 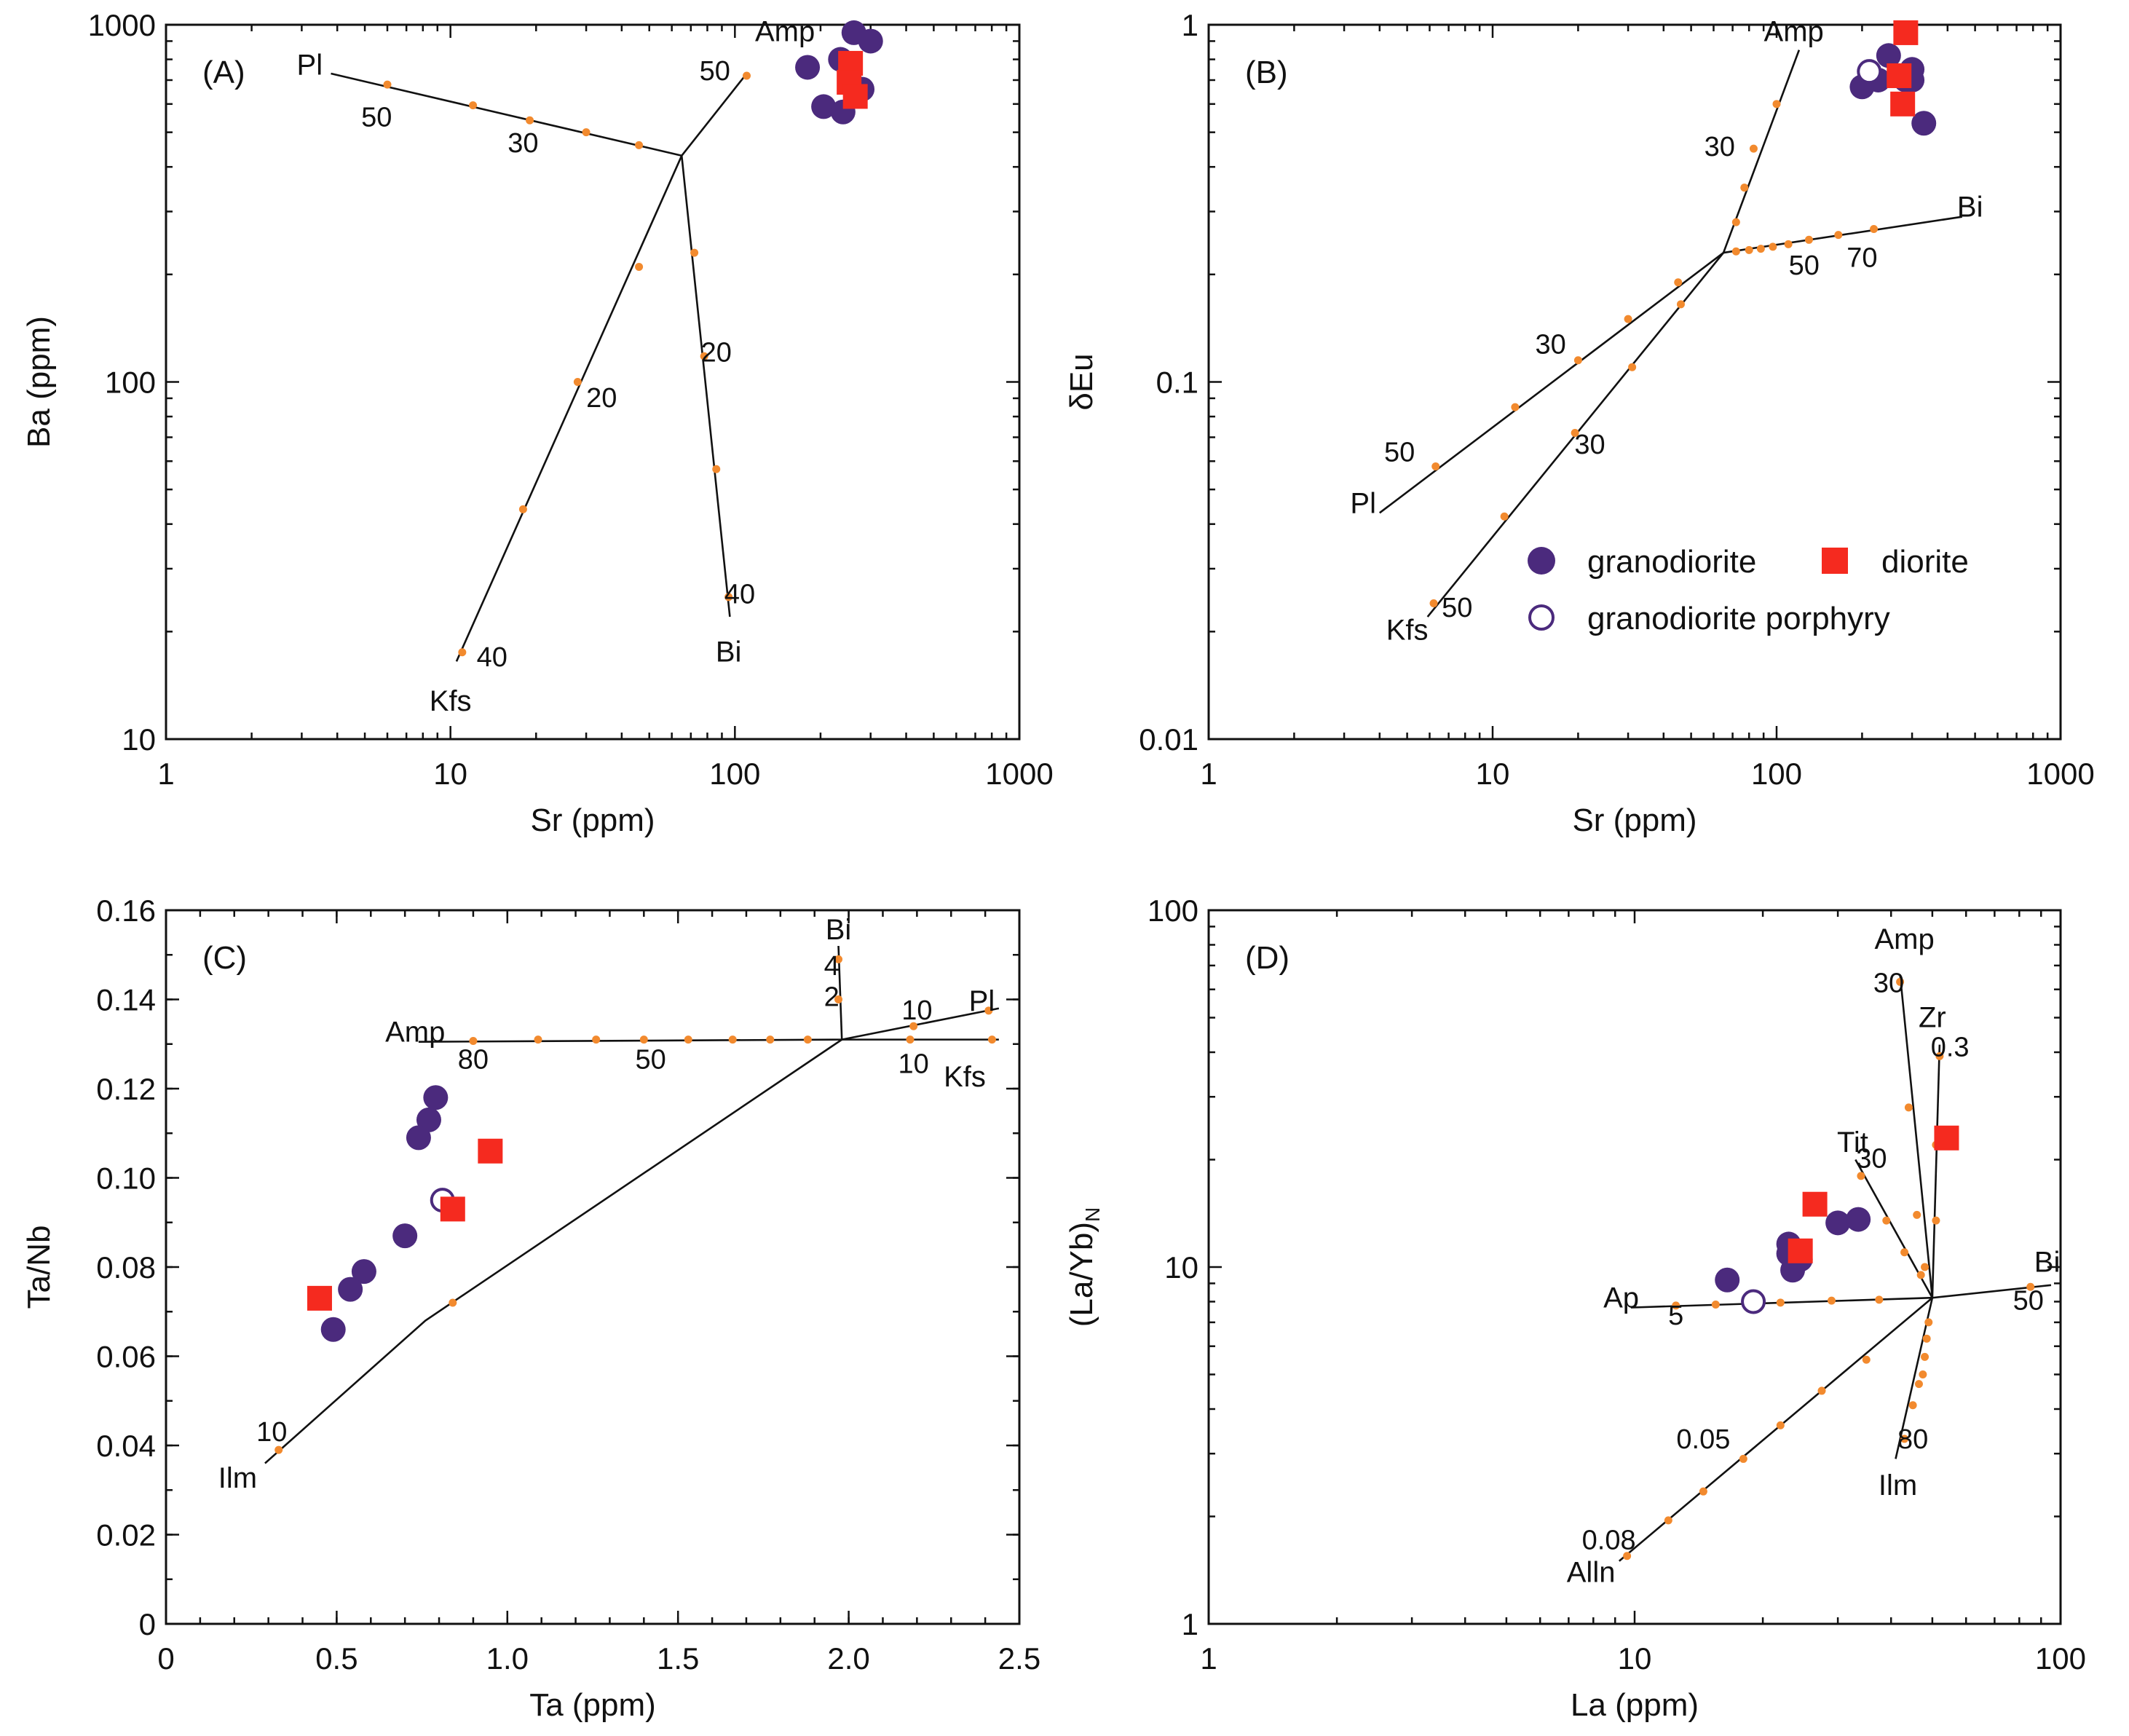 I want to click on y-tick-label: 0.08, so click(x=126, y=1267).